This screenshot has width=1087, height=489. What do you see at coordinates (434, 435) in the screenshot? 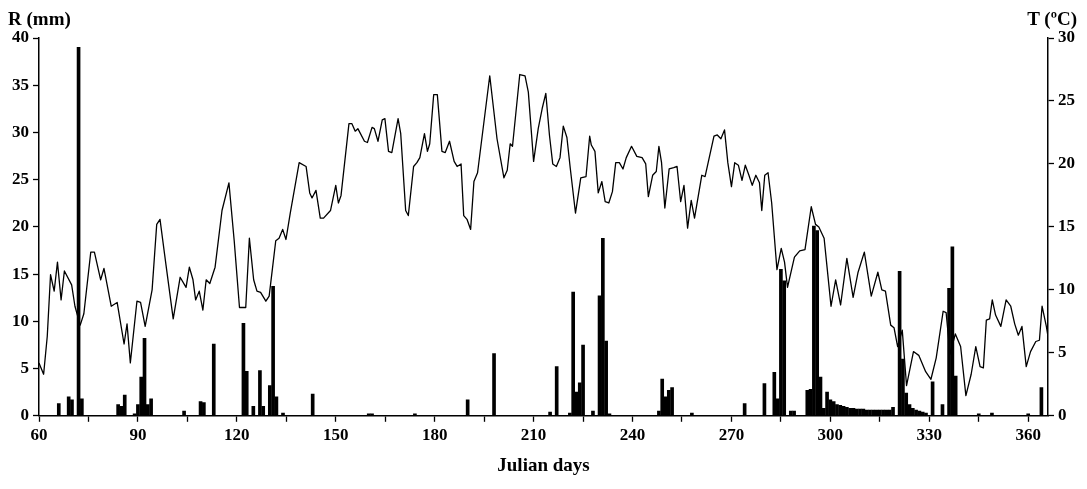
I see `x-tick-label: 180` at bounding box center [434, 435].